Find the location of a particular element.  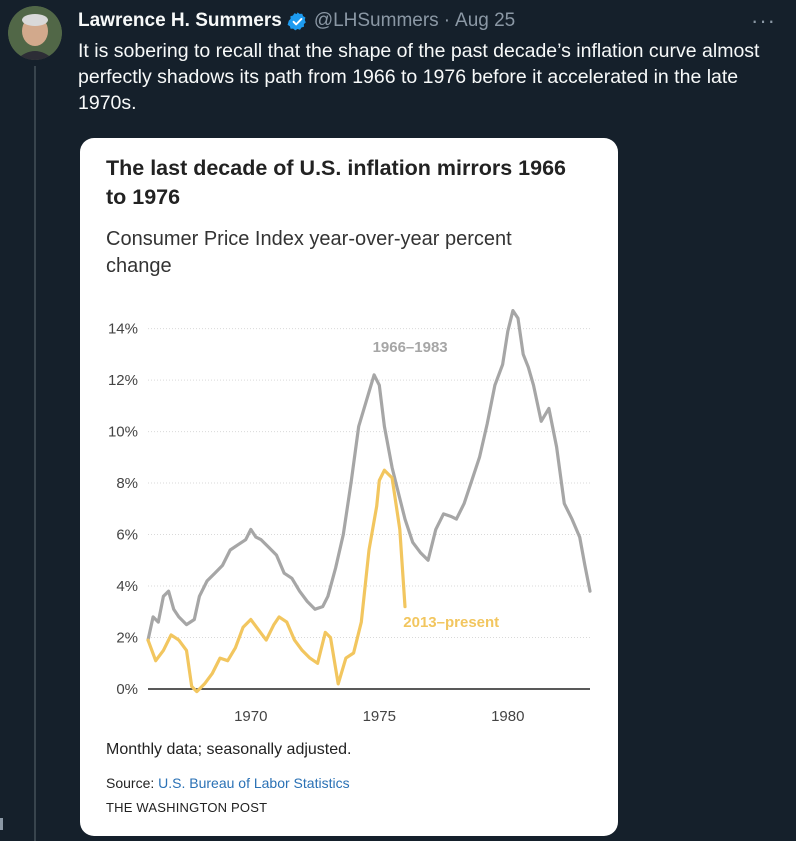

scroll-marker is located at coordinates (1, 824).